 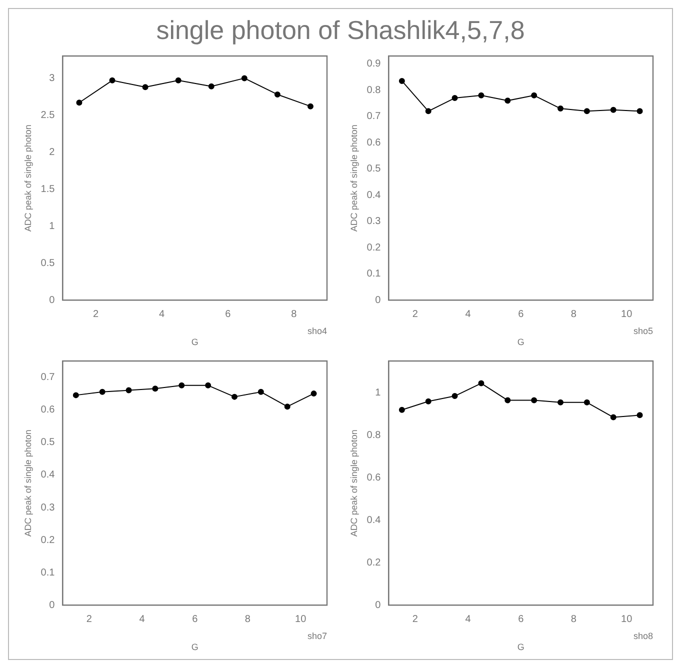 I want to click on y-tick-label: 1.5, so click(x=48, y=189).